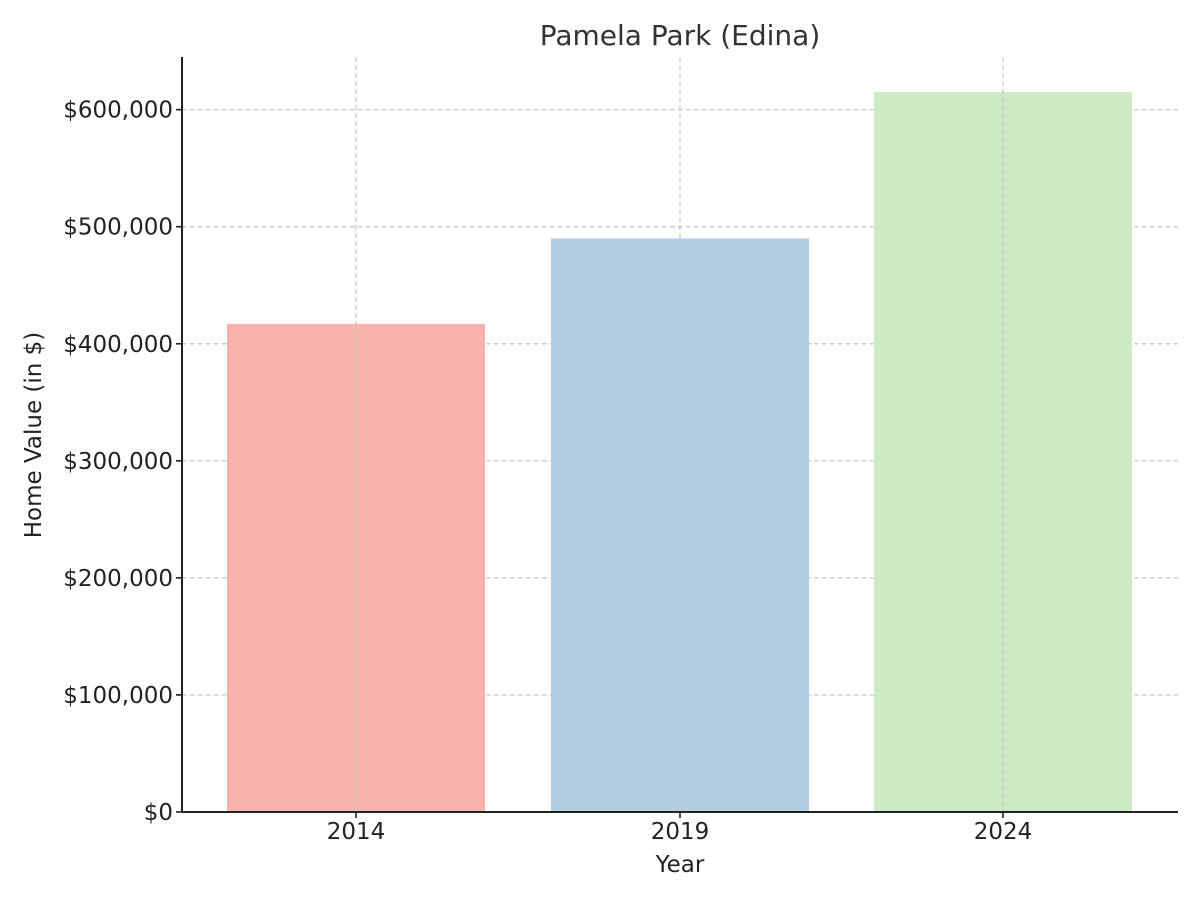 The width and height of the screenshot is (1200, 900). Describe the element at coordinates (118, 228) in the screenshot. I see `y-tick-label: $500,000` at that location.